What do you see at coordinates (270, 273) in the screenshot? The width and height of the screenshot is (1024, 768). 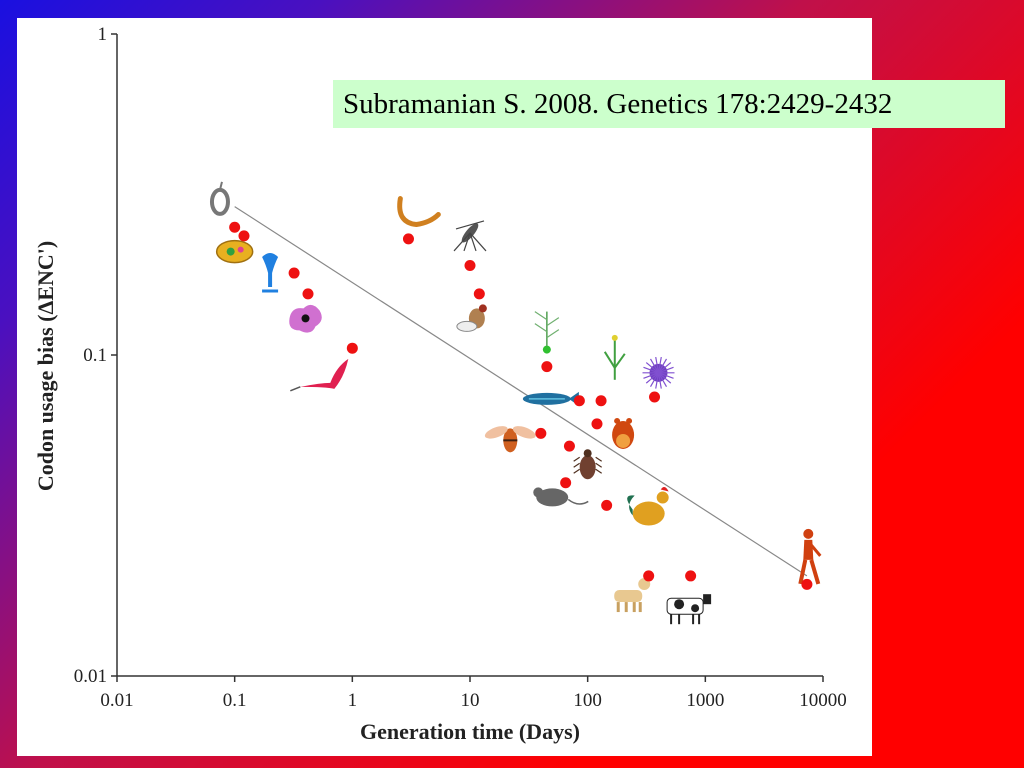 I see `stentor-icon` at bounding box center [270, 273].